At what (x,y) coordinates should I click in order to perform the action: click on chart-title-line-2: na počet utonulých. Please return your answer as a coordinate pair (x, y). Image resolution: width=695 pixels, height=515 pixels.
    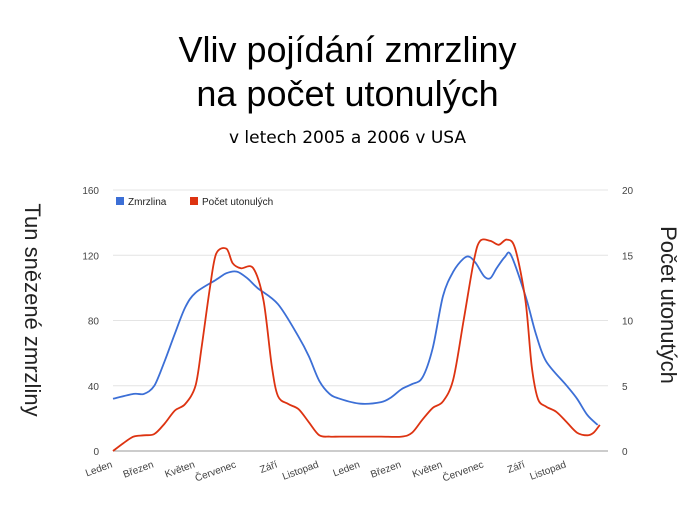
    Looking at the image, I should click on (347, 93).